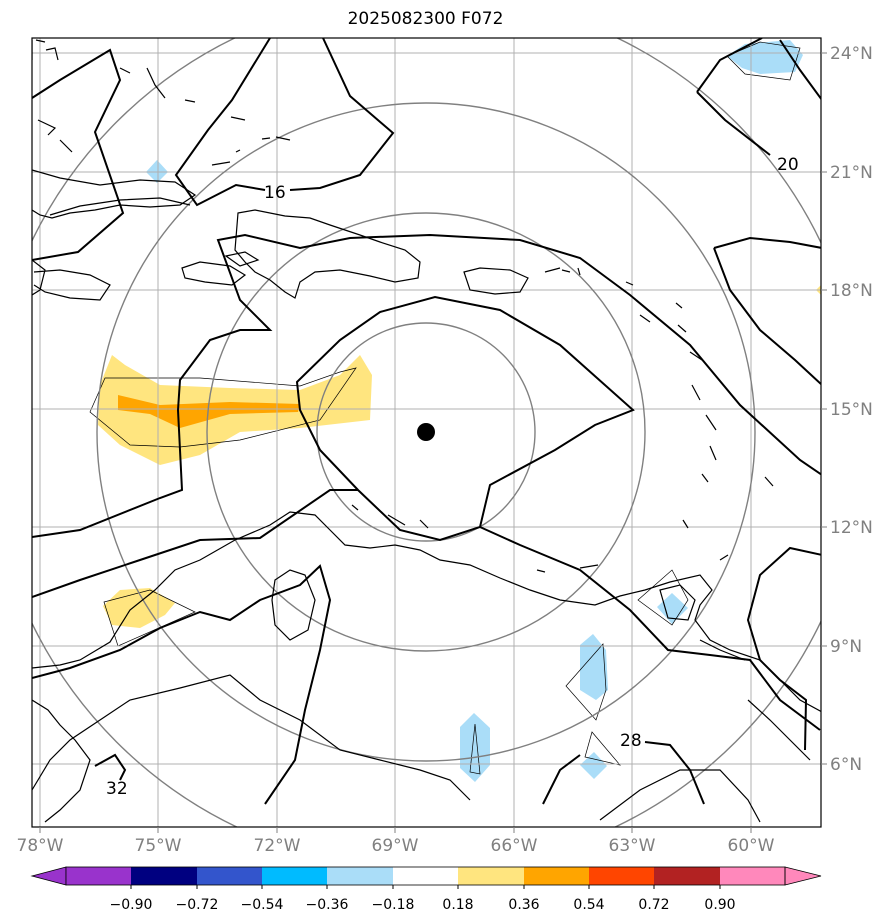  What do you see at coordinates (242, 259) in the screenshot?
I see `jamaica-island` at bounding box center [242, 259].